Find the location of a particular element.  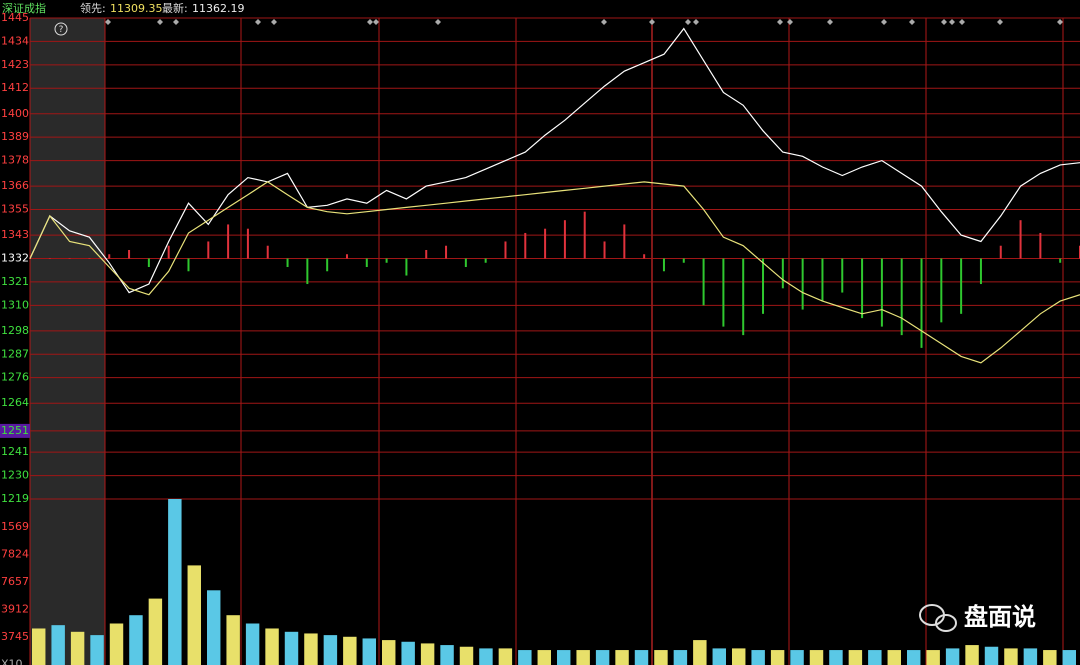

y-tick-label: 1241 is located at coordinates (15, 451).